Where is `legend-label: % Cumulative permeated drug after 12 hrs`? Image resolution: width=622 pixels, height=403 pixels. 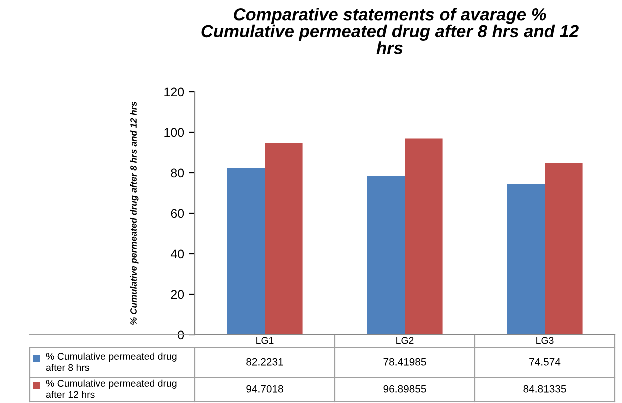
legend-label: % Cumulative permeated drug after 12 hrs is located at coordinates (111, 389).